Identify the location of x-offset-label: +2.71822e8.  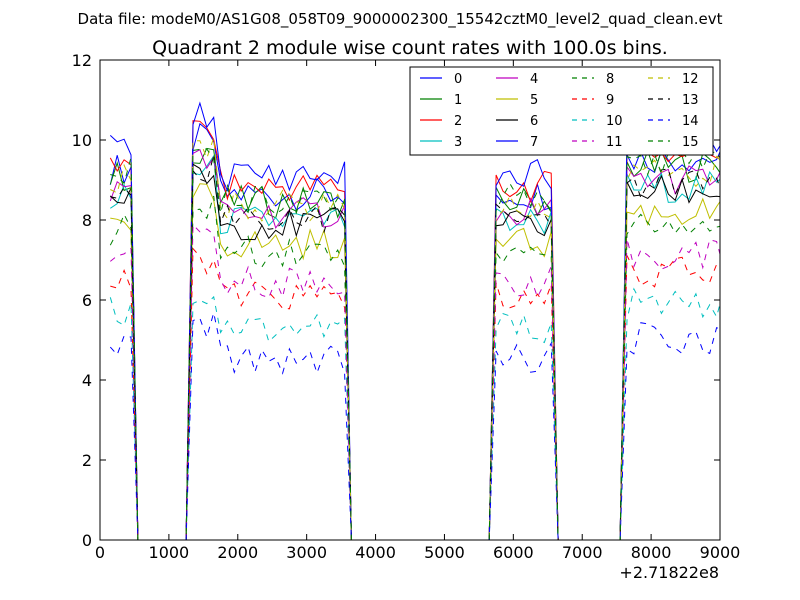
(669, 572).